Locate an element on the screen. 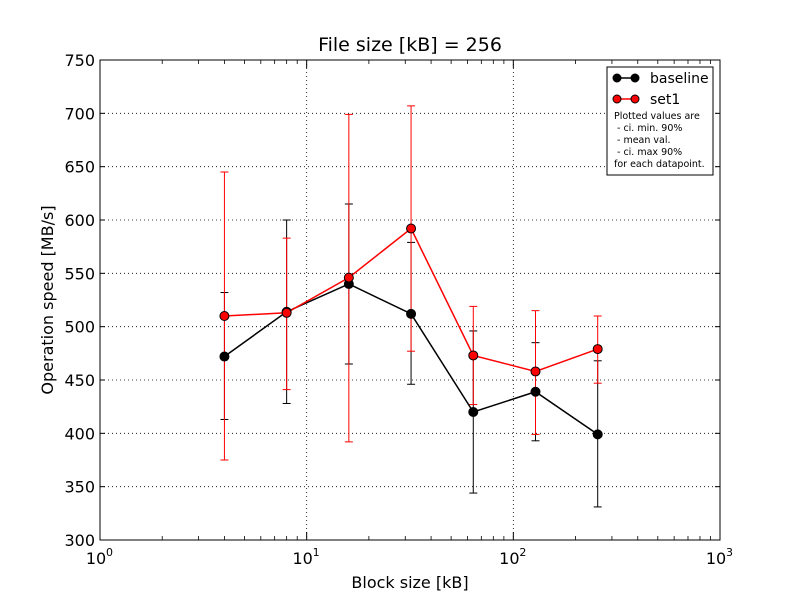 The image size is (800, 600). y-tick-label: 350 is located at coordinates (79, 487).